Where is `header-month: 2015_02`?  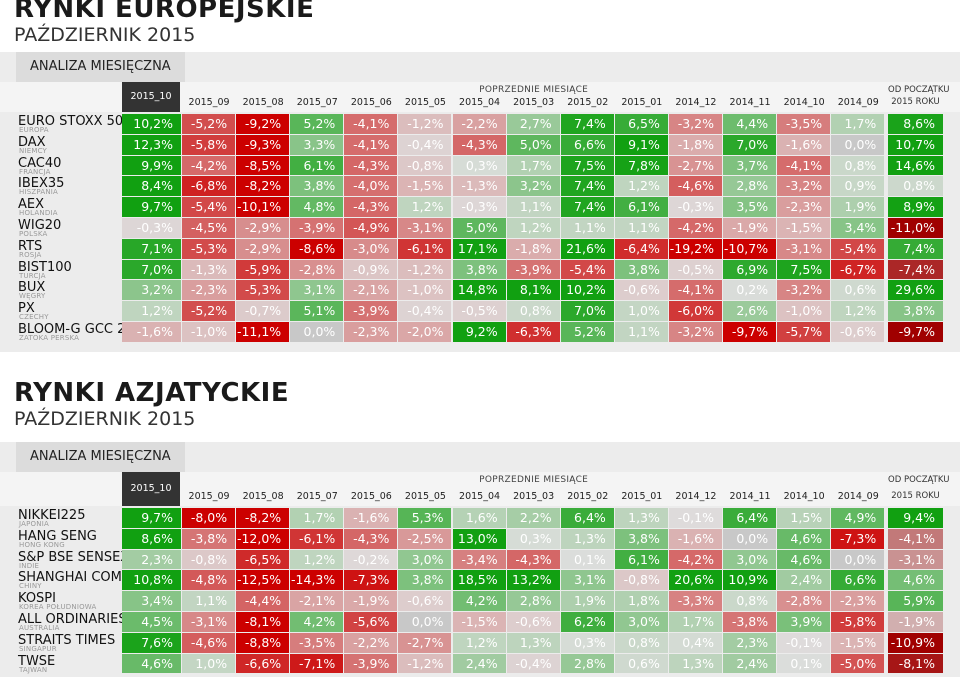
header-month: 2015_02 is located at coordinates (588, 496).